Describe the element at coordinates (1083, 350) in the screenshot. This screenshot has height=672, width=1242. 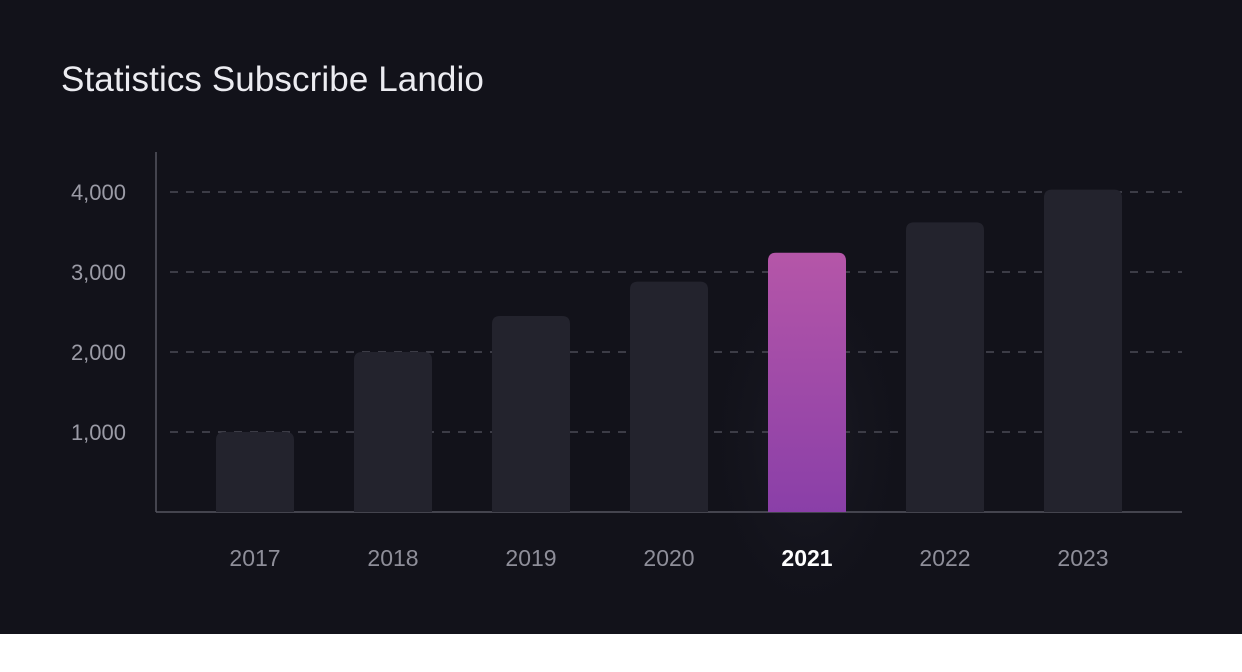
I see `bar-2023` at that location.